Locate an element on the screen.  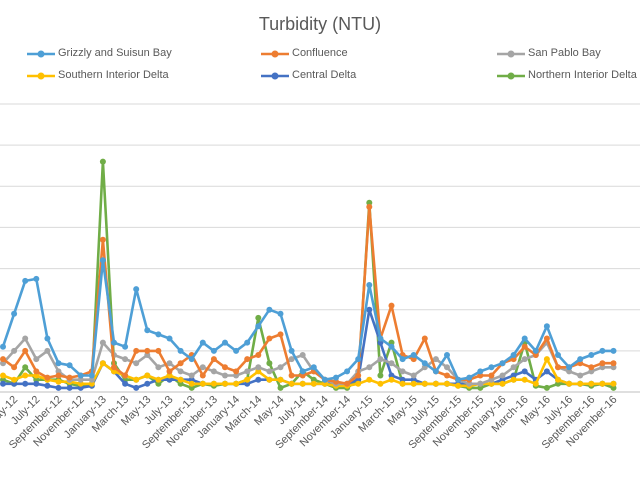
legend-label: Grizzly and Suisun Bay is located at coordinates (115, 53).